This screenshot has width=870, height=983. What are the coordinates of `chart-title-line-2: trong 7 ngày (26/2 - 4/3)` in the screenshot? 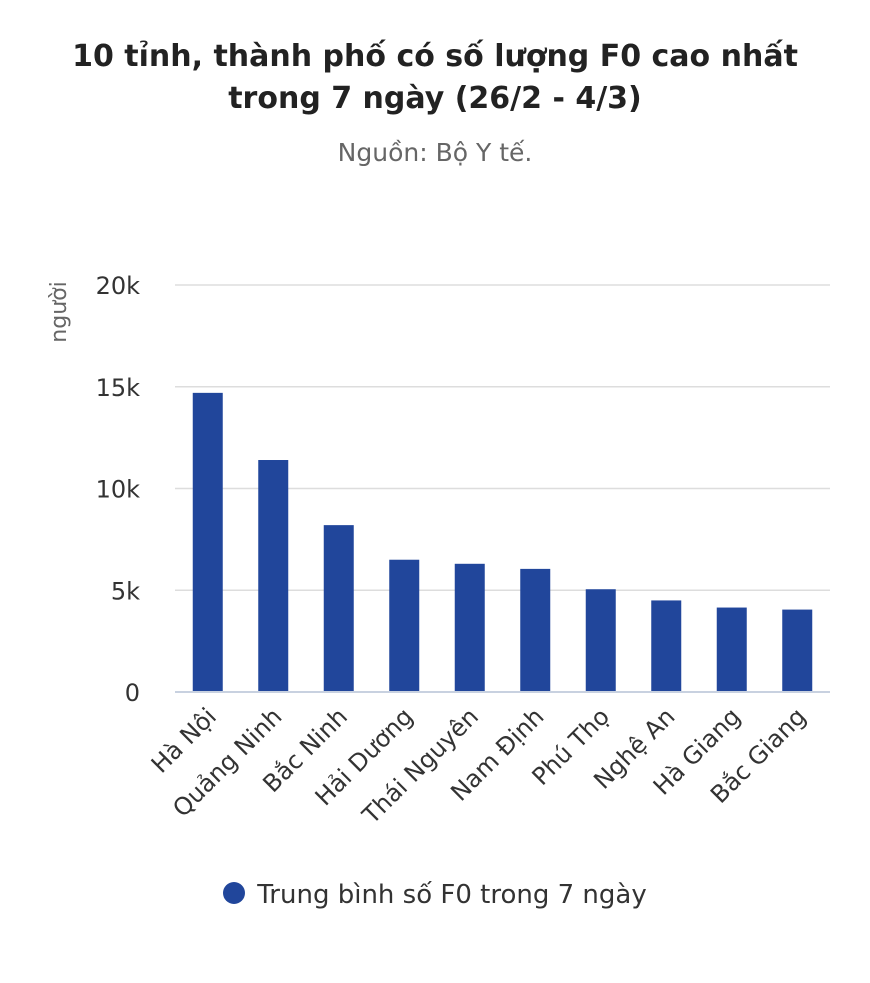 It's located at (435, 98).